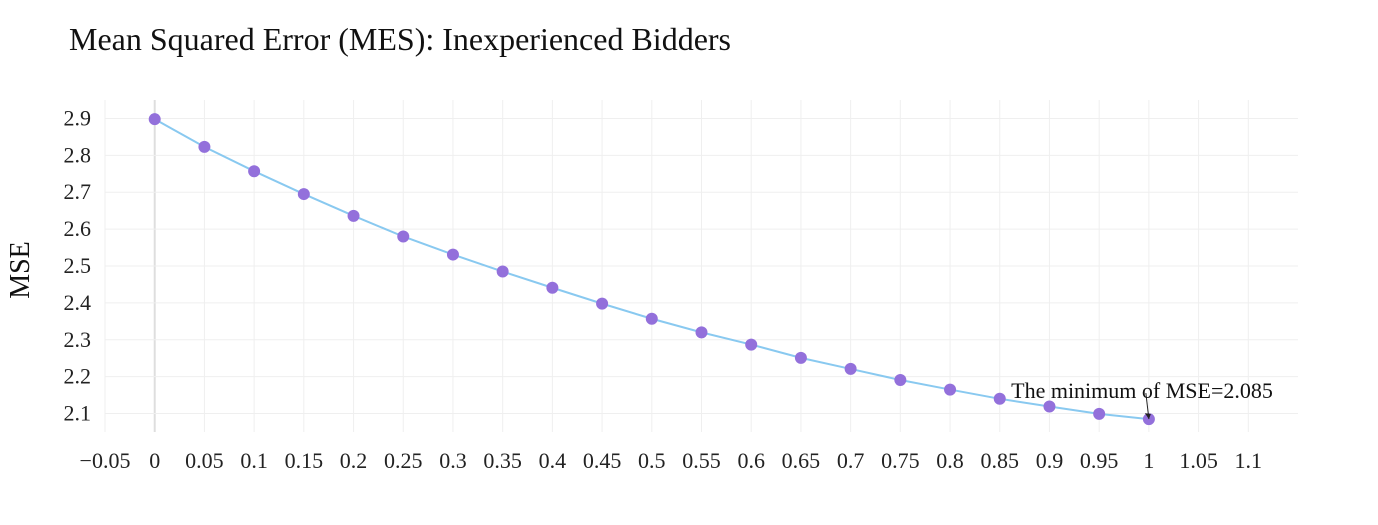 The width and height of the screenshot is (1378, 525). What do you see at coordinates (1148, 460) in the screenshot?
I see `x-tick-label: 1` at bounding box center [1148, 460].